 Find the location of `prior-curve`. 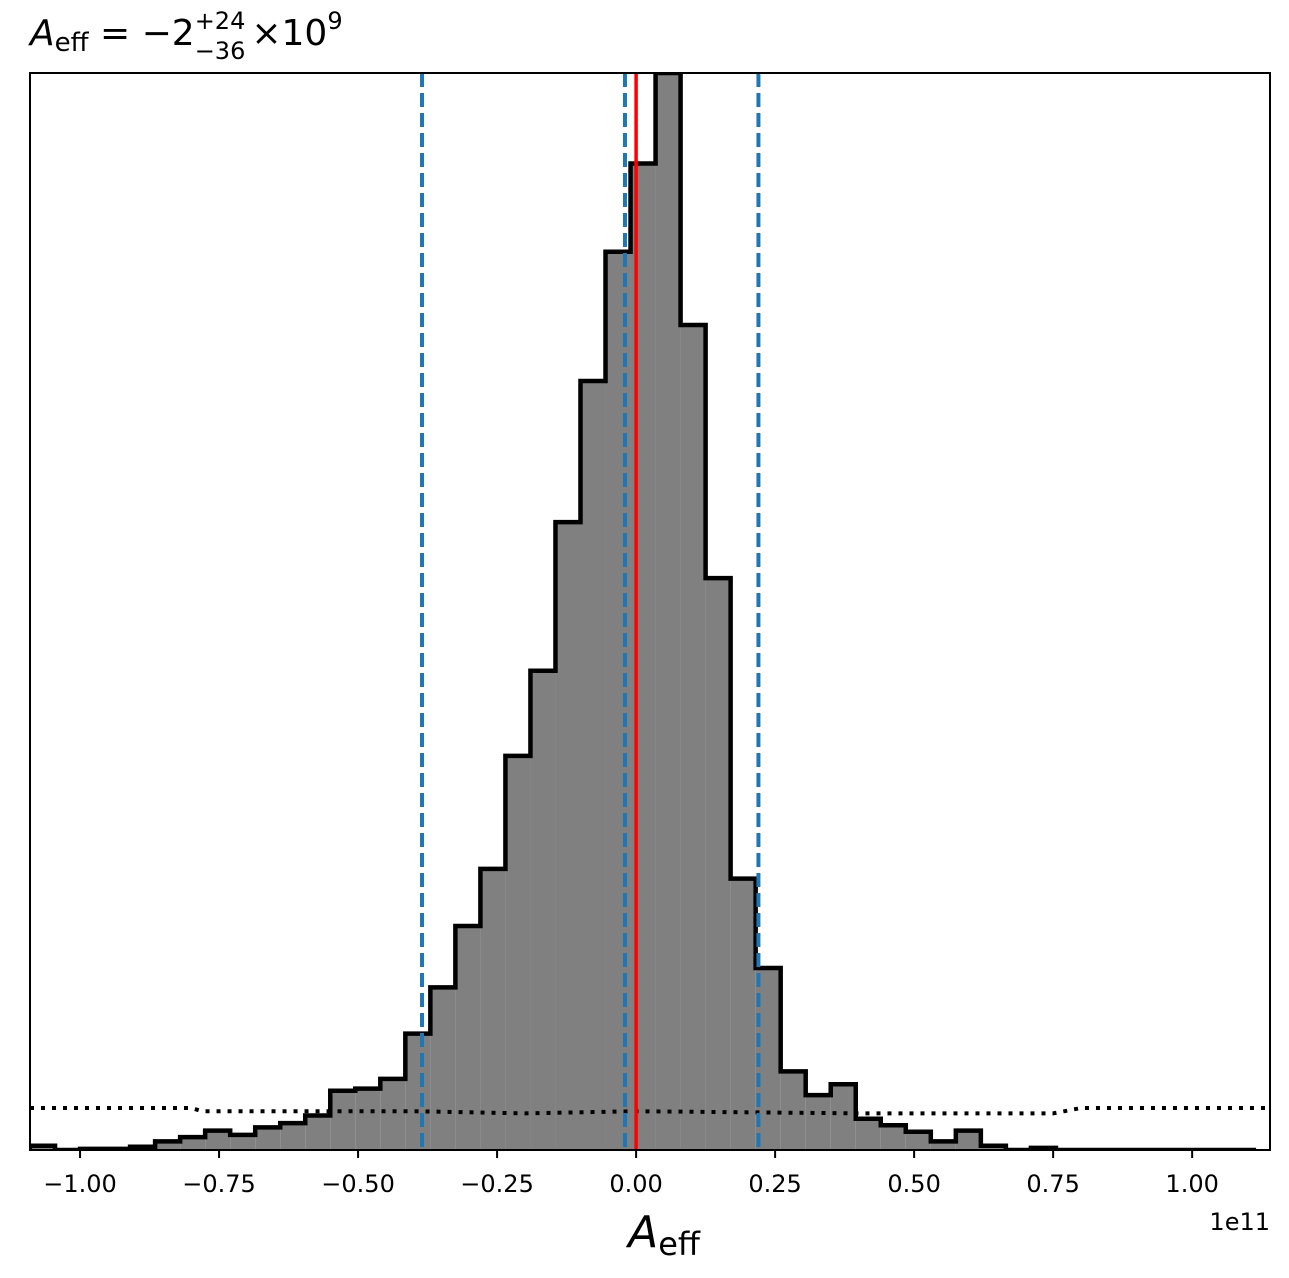

prior-curve is located at coordinates (650, 1110).